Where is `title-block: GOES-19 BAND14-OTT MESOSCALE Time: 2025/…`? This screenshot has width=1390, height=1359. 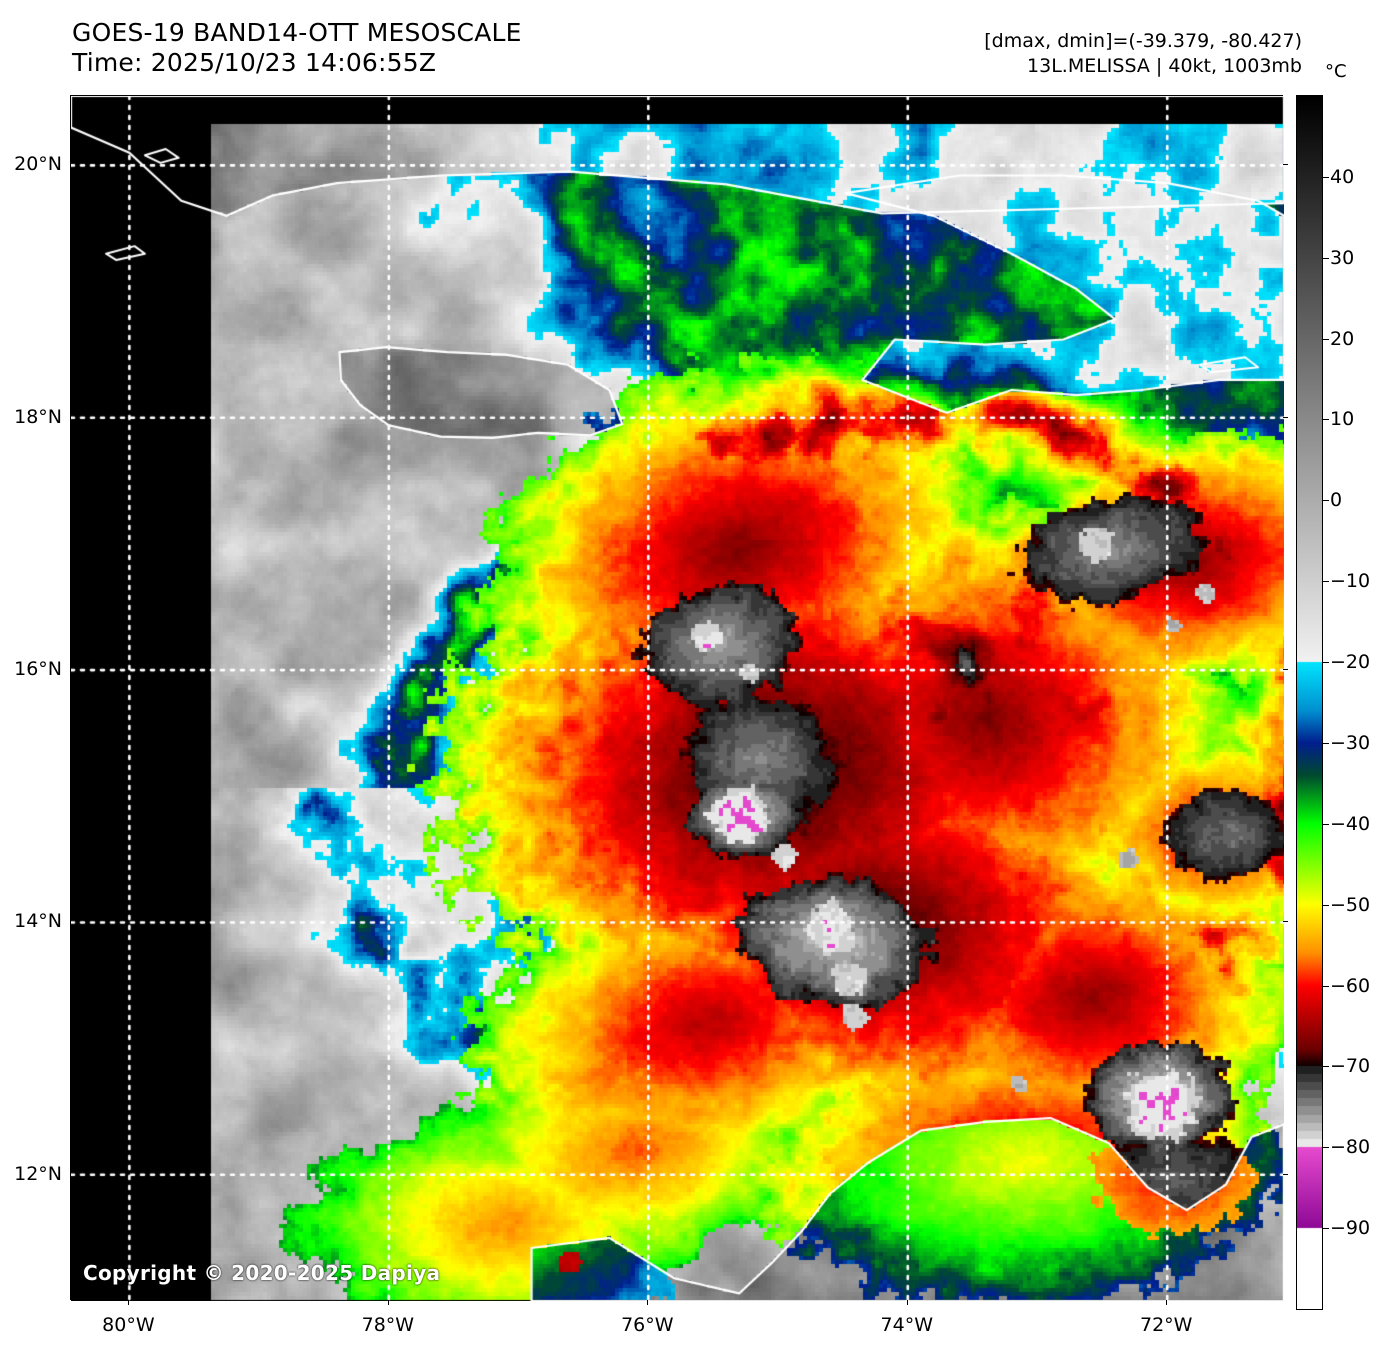 title-block: GOES-19 BAND14-OTT MESOSCALE Time: 2025/… is located at coordinates (297, 48).